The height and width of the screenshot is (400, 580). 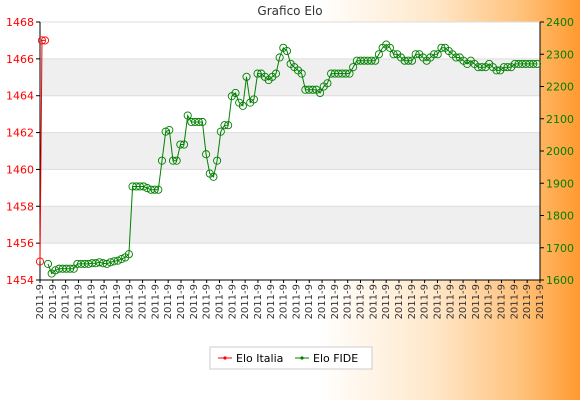 I want to click on left-tick-label: 1456, so click(x=20, y=243).